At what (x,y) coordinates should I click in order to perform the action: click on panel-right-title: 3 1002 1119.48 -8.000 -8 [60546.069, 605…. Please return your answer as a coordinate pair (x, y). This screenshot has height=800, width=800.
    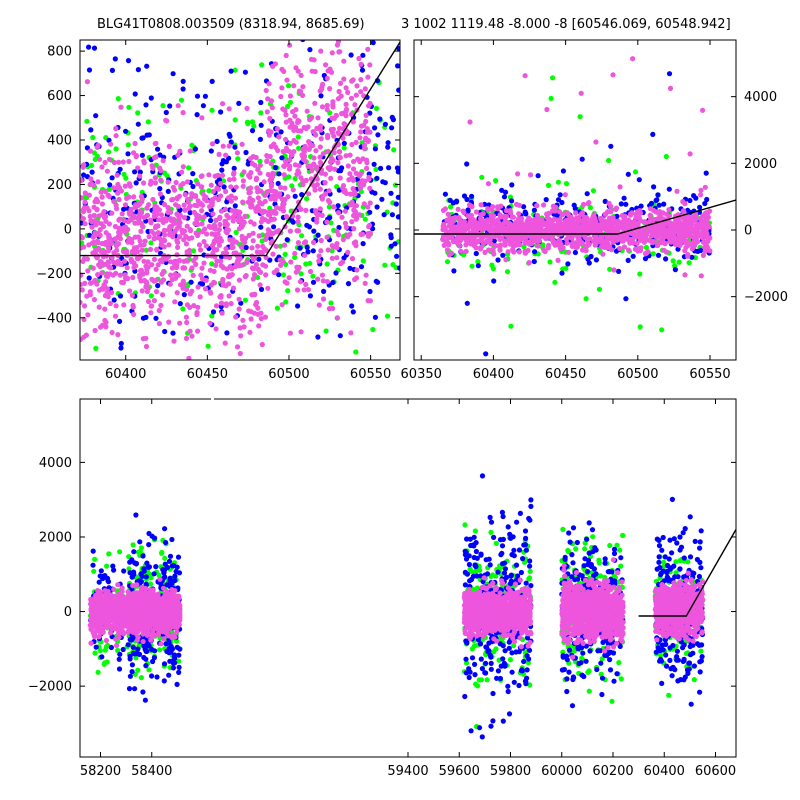
    Looking at the image, I should click on (566, 24).